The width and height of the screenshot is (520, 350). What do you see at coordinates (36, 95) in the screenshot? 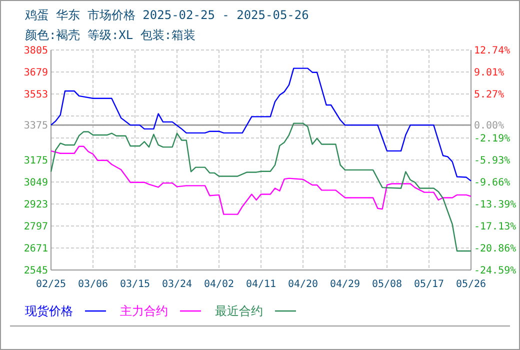
I see `y-tick-label: 3553` at bounding box center [36, 95].